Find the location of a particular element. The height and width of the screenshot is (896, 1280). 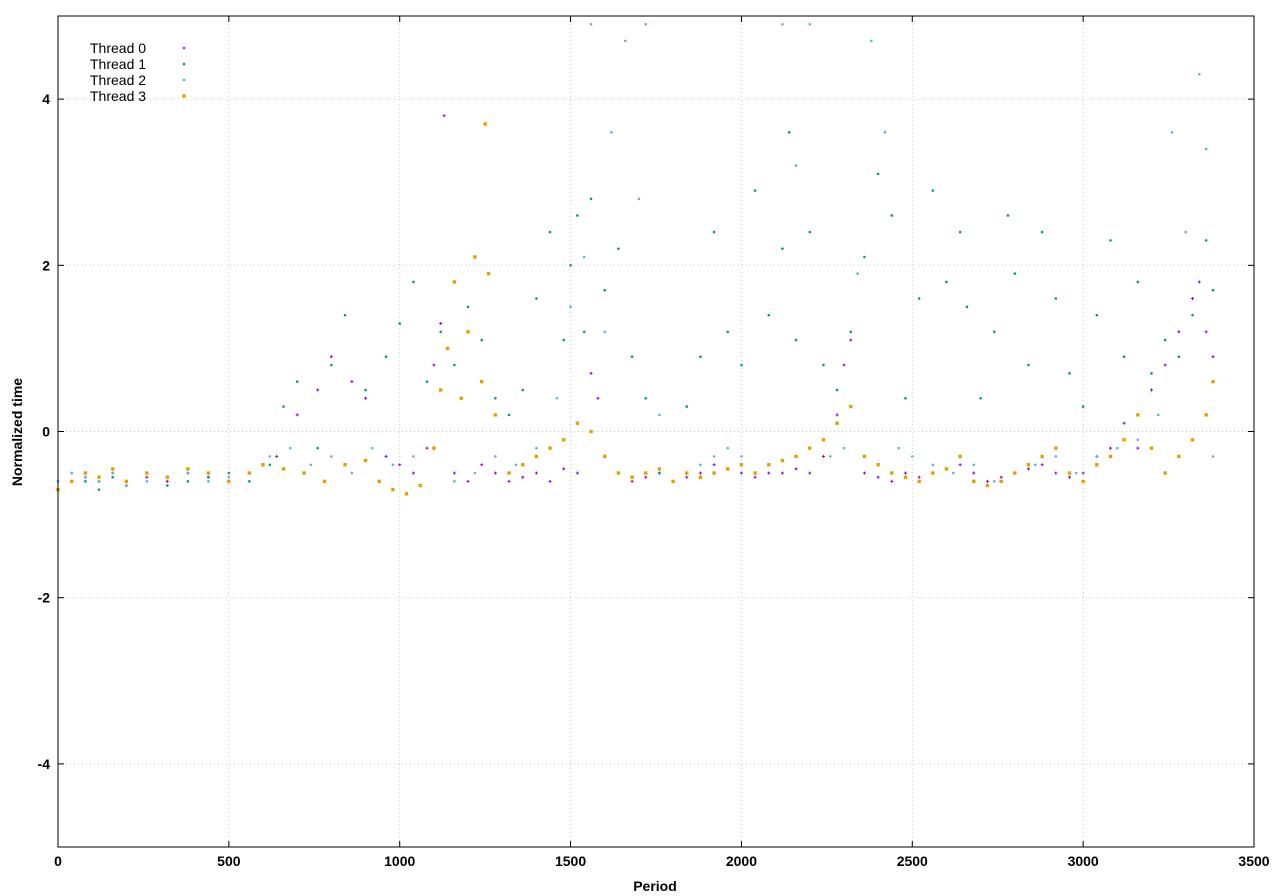

y-tick-label: 2 is located at coordinates (46, 265).